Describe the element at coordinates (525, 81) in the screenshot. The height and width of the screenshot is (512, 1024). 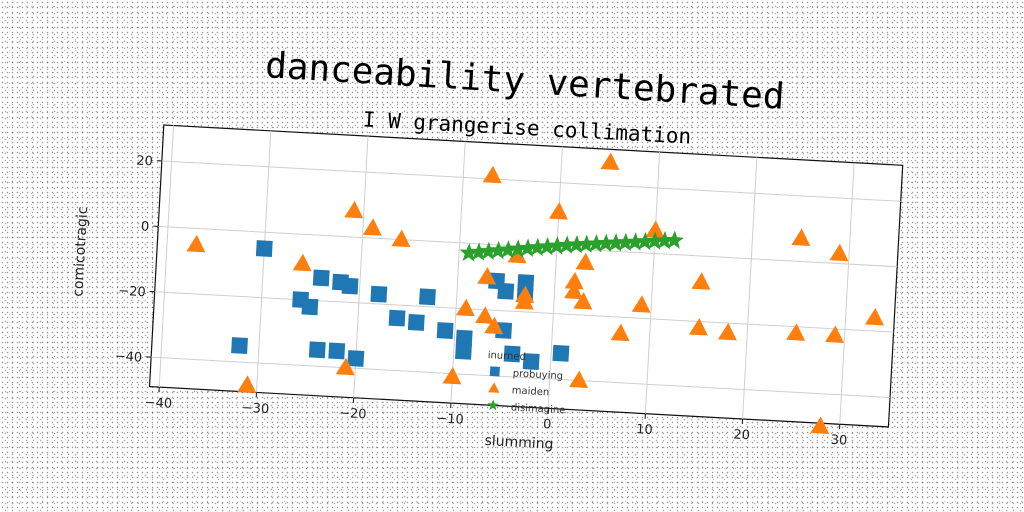
I see `chart-title: danceability vertebrated` at that location.